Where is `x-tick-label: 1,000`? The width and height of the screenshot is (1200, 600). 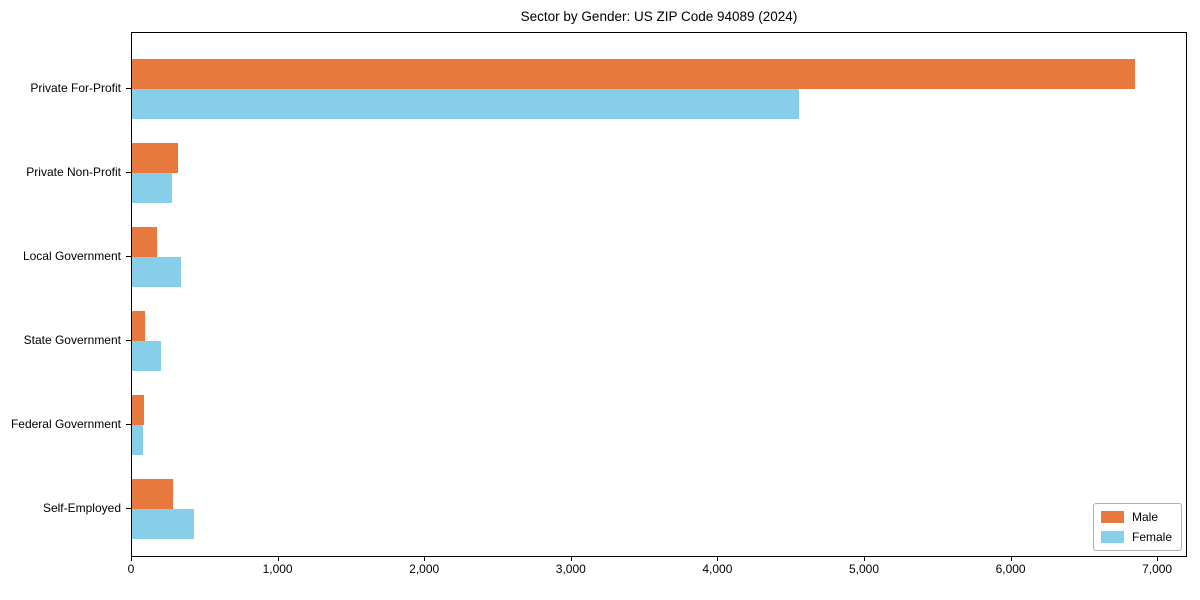 x-tick-label: 1,000 is located at coordinates (277, 569).